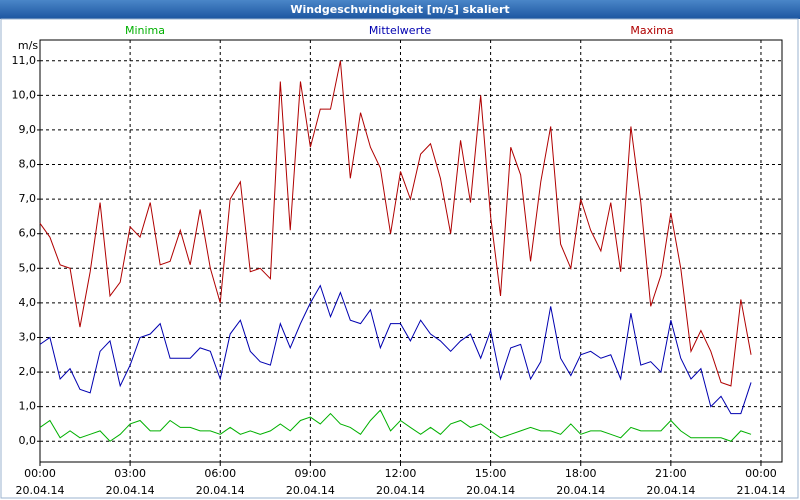  Describe the element at coordinates (28, 198) in the screenshot. I see `y-tick-label: 7,0` at that location.